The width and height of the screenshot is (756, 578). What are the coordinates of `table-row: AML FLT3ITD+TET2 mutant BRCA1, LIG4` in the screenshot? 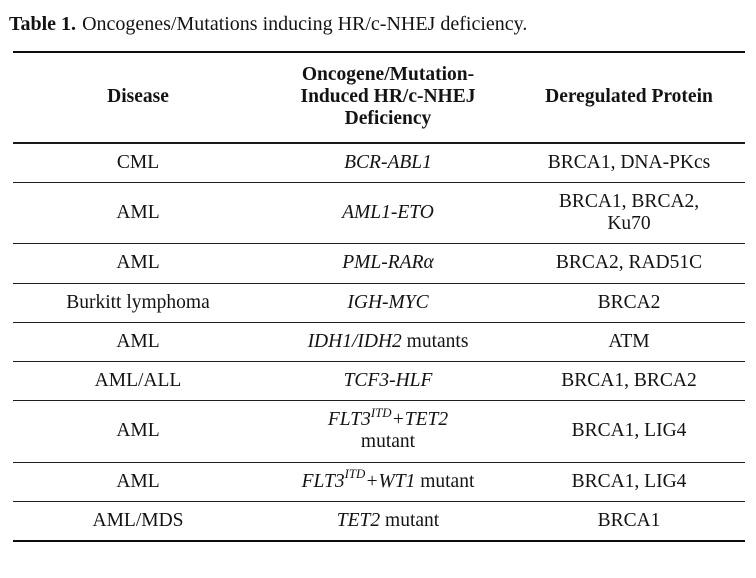 It's located at (379, 431).